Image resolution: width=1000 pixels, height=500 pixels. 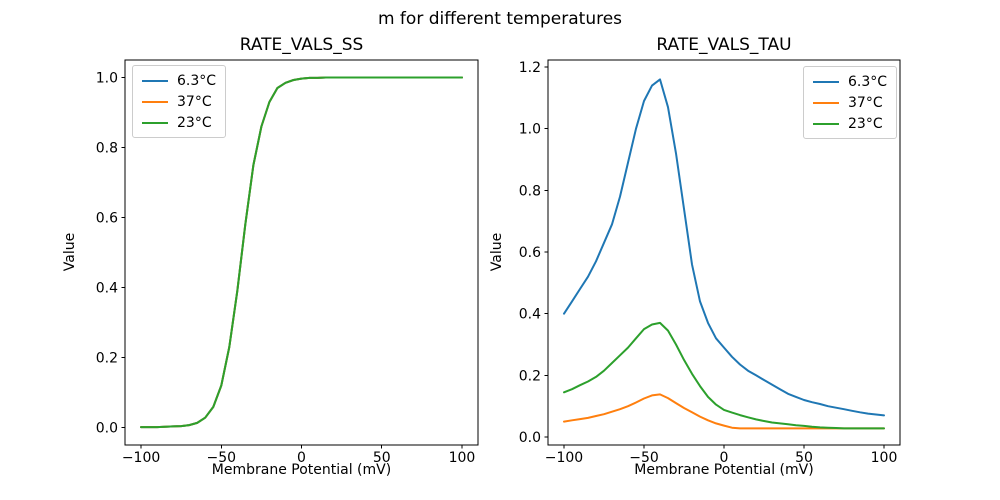 I want to click on x-axis-label-tau: Membrane Potential (mV), so click(x=724, y=470).